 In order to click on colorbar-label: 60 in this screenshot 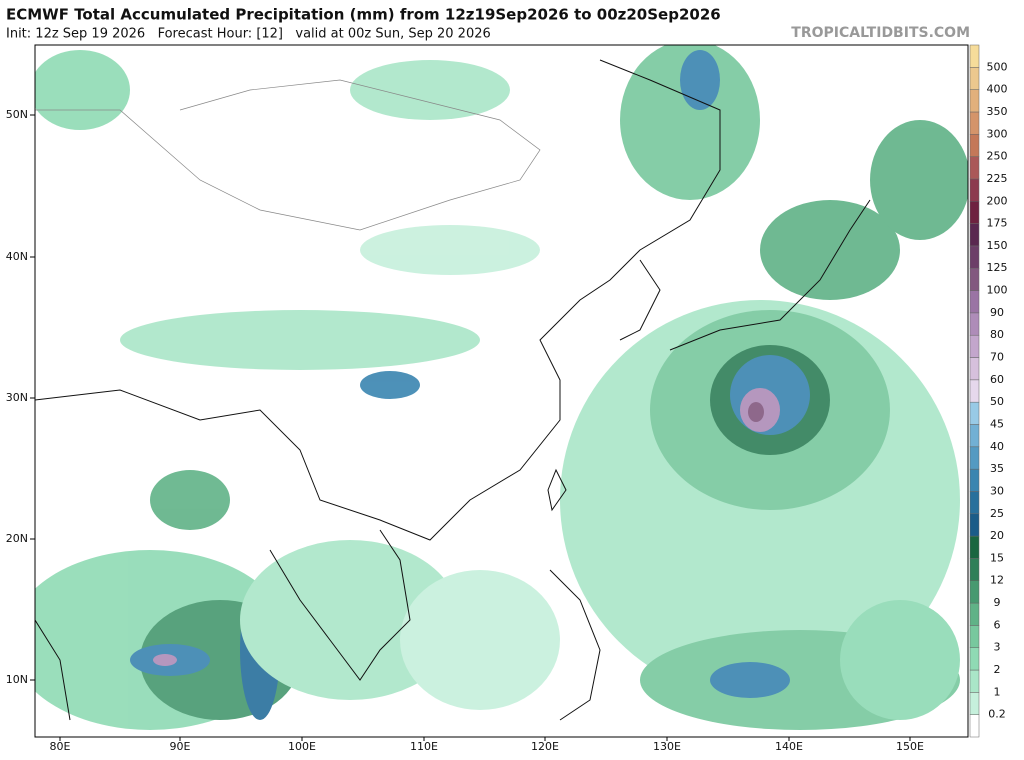, I will do `click(997, 379)`.